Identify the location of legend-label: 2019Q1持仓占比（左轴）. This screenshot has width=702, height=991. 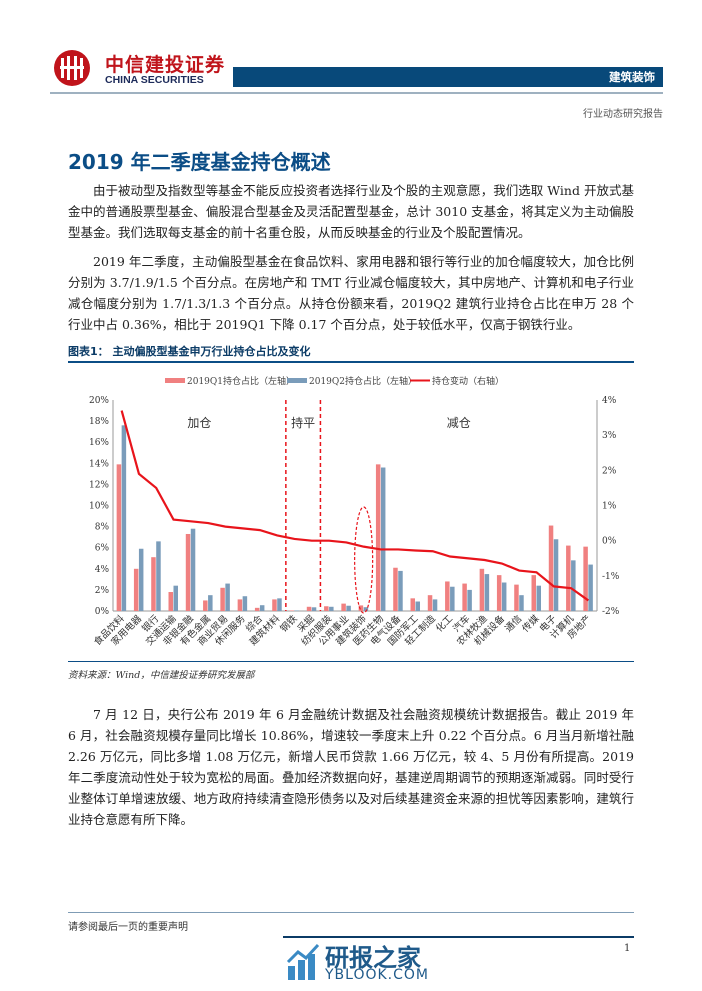
(241, 381).